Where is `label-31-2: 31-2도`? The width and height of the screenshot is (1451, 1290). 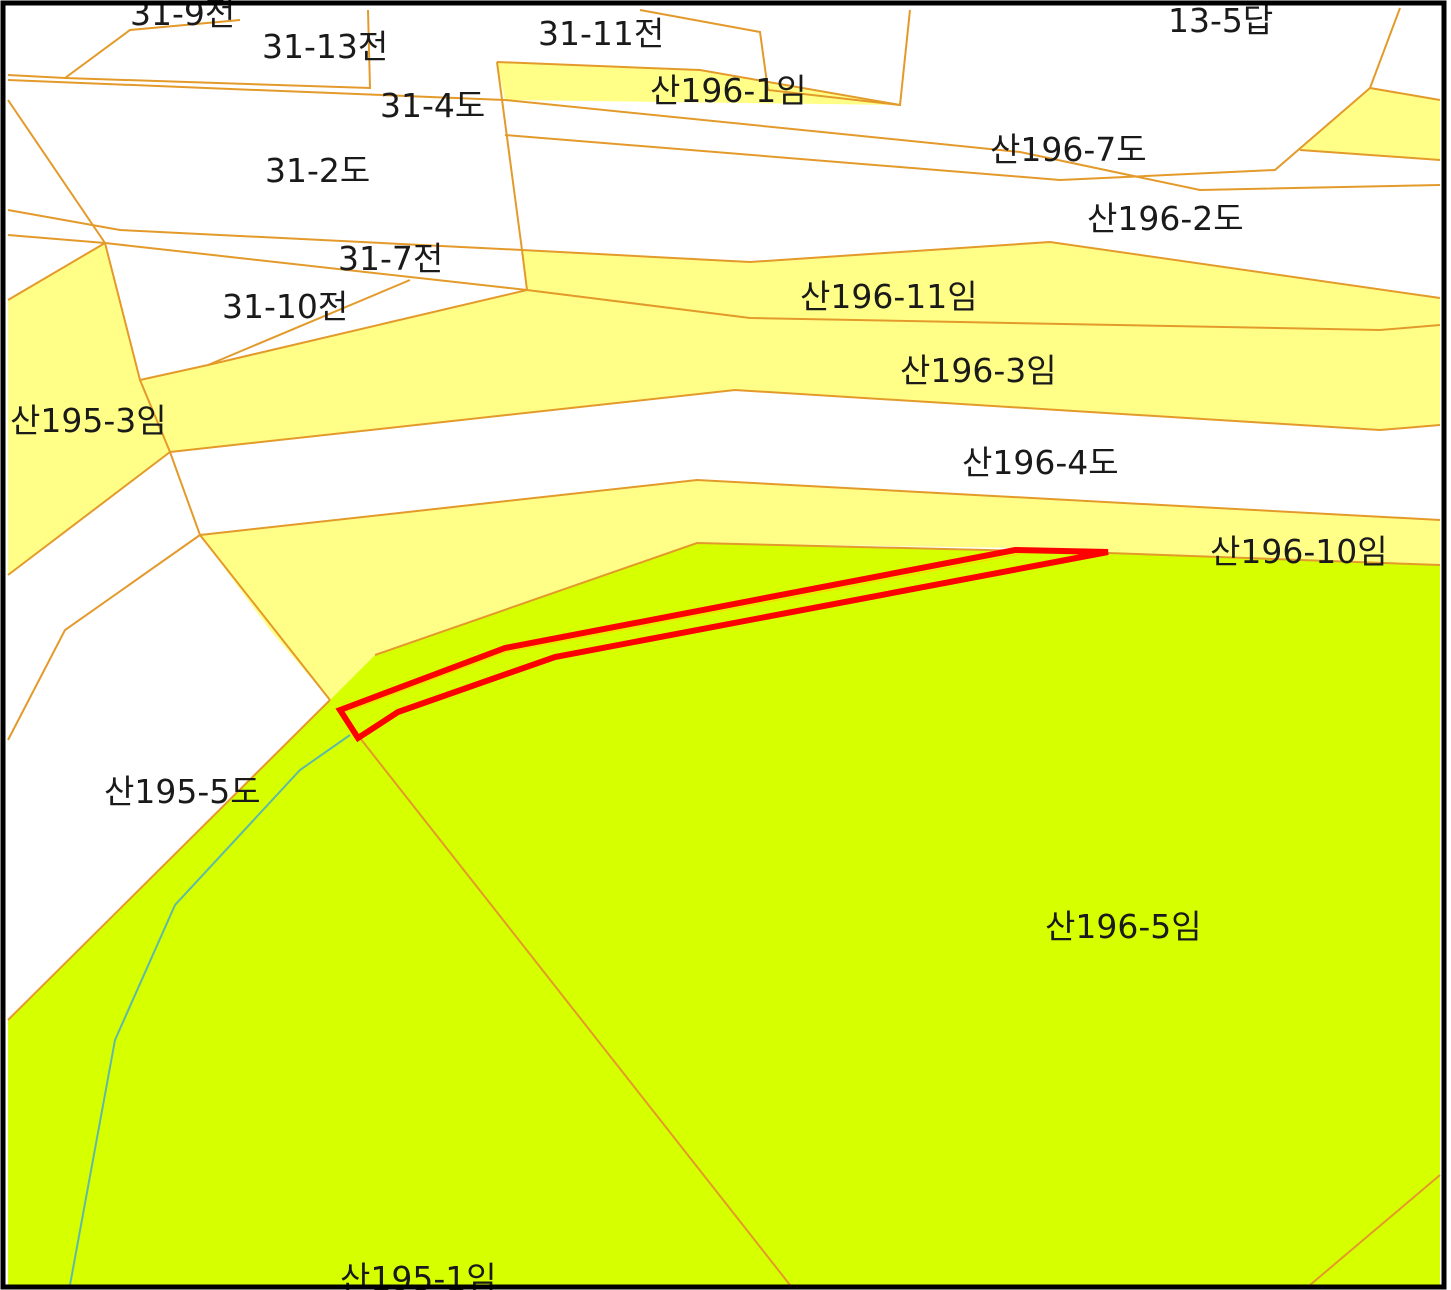
label-31-2: 31-2도 is located at coordinates (317, 170).